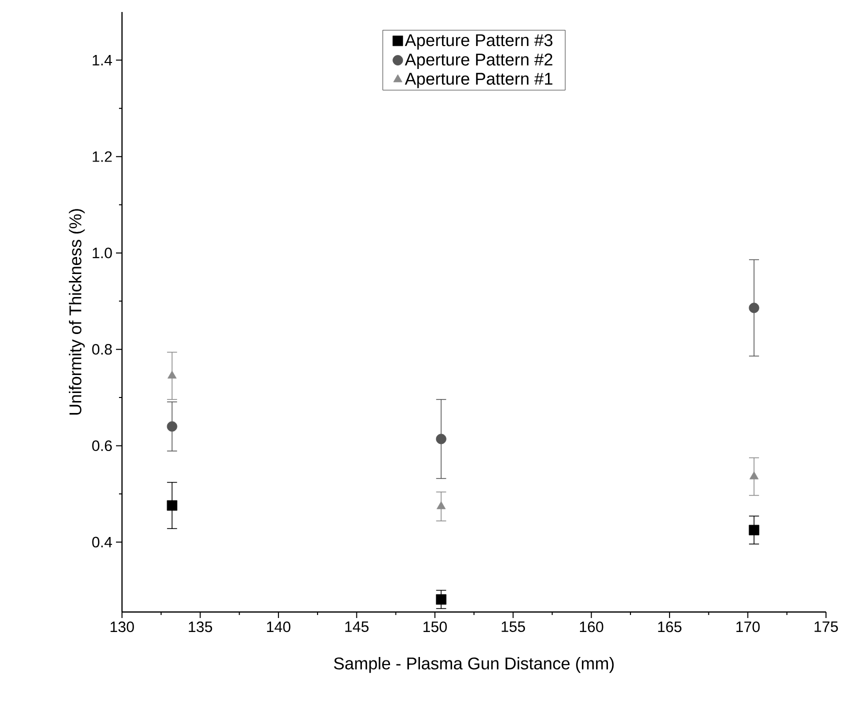  Describe the element at coordinates (357, 627) in the screenshot. I see `x-tick-label: 145` at that location.